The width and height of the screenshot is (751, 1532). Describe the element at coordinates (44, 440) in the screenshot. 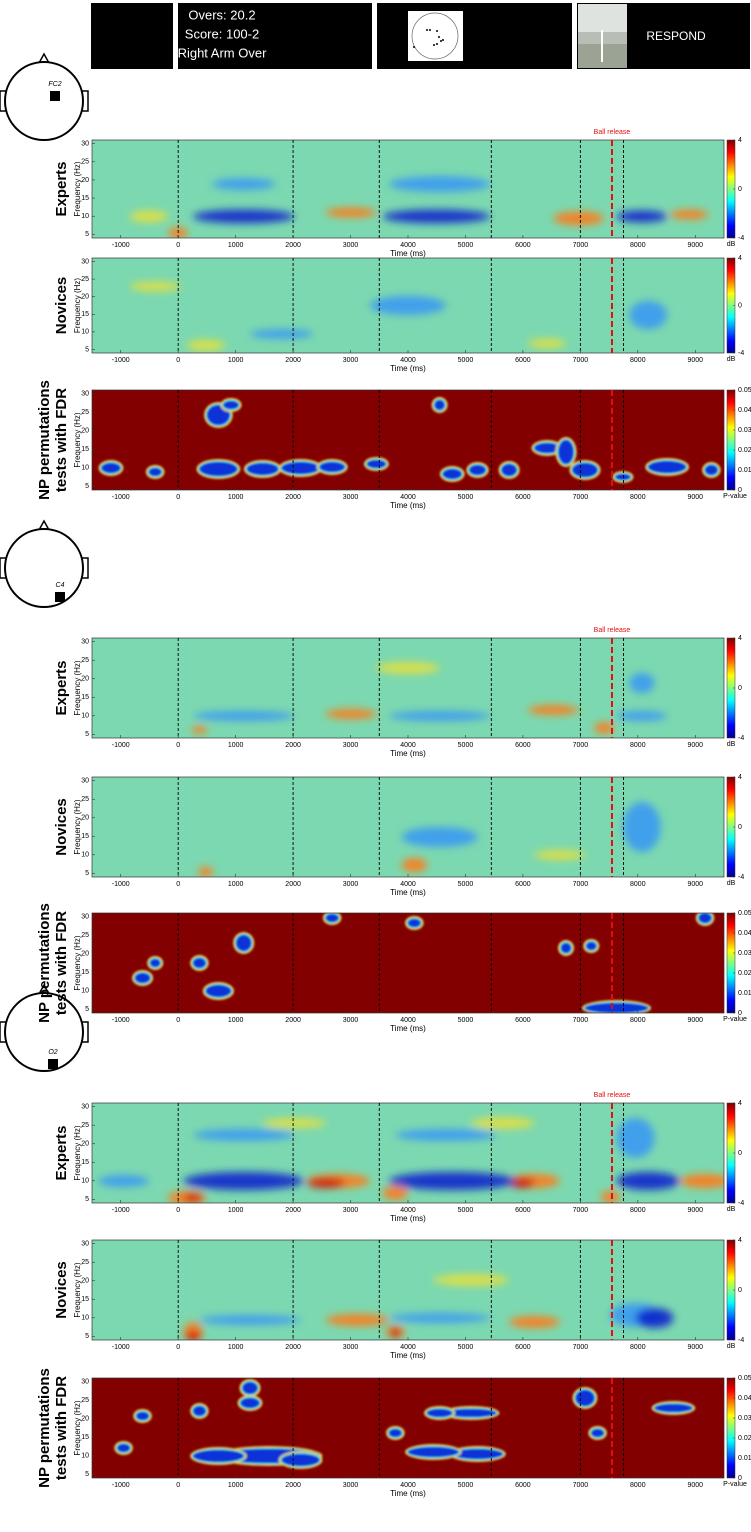

I see `row-label: NP permutations` at that location.